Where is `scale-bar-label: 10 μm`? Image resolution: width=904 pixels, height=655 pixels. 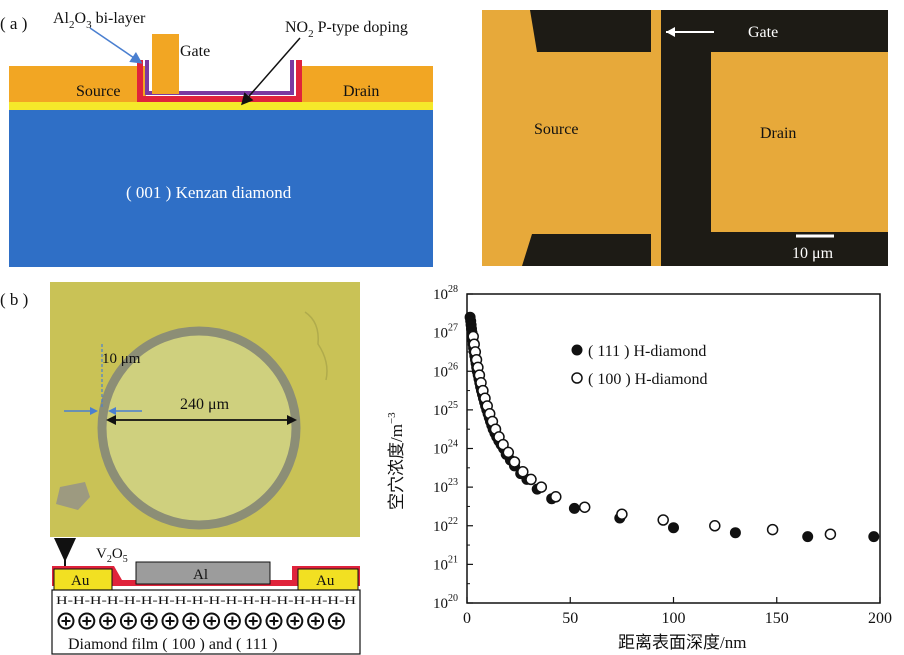
scale-bar-label: 10 μm is located at coordinates (813, 253).